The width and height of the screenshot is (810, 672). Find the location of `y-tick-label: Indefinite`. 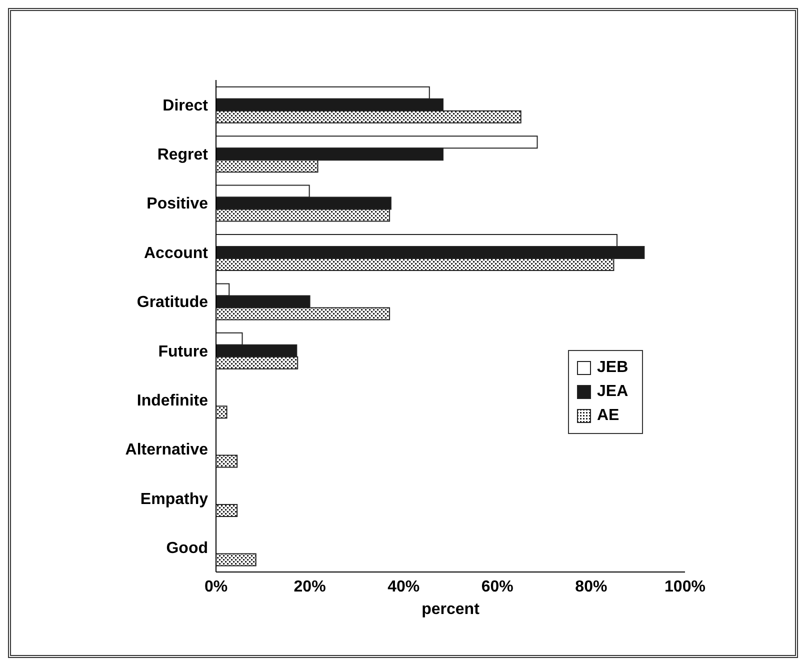

y-tick-label: Indefinite is located at coordinates (172, 401).